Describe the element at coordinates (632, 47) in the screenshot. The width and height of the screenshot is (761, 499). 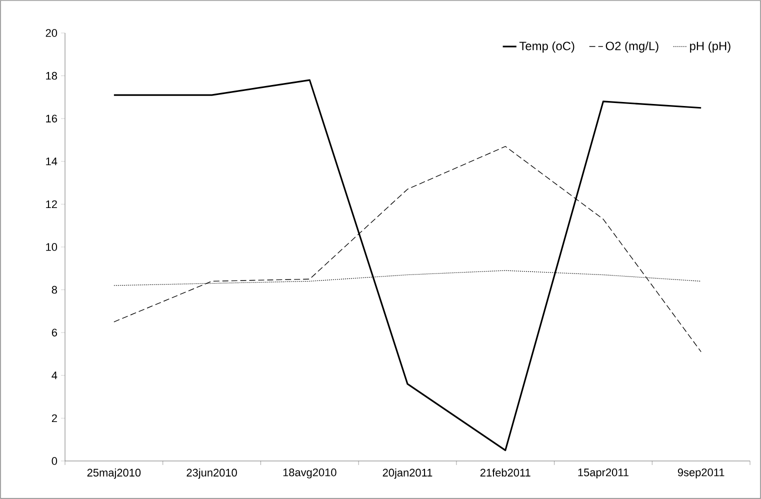
I see `legend-label: O2 (mg/L)` at that location.